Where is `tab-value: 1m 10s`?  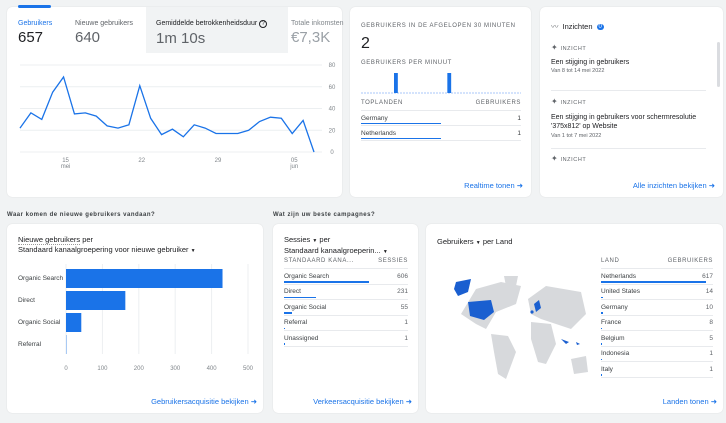 tab-value: 1m 10s is located at coordinates (181, 38).